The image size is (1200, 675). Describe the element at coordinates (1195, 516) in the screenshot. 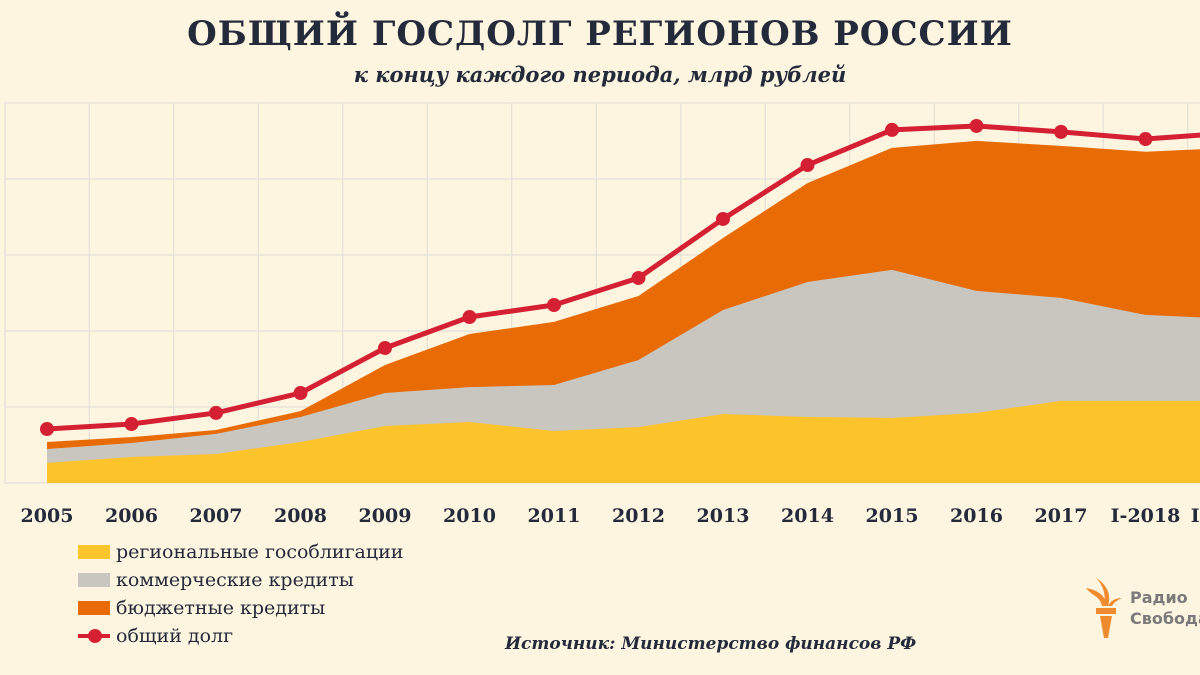

I see `x-tick-label: II-2018` at that location.